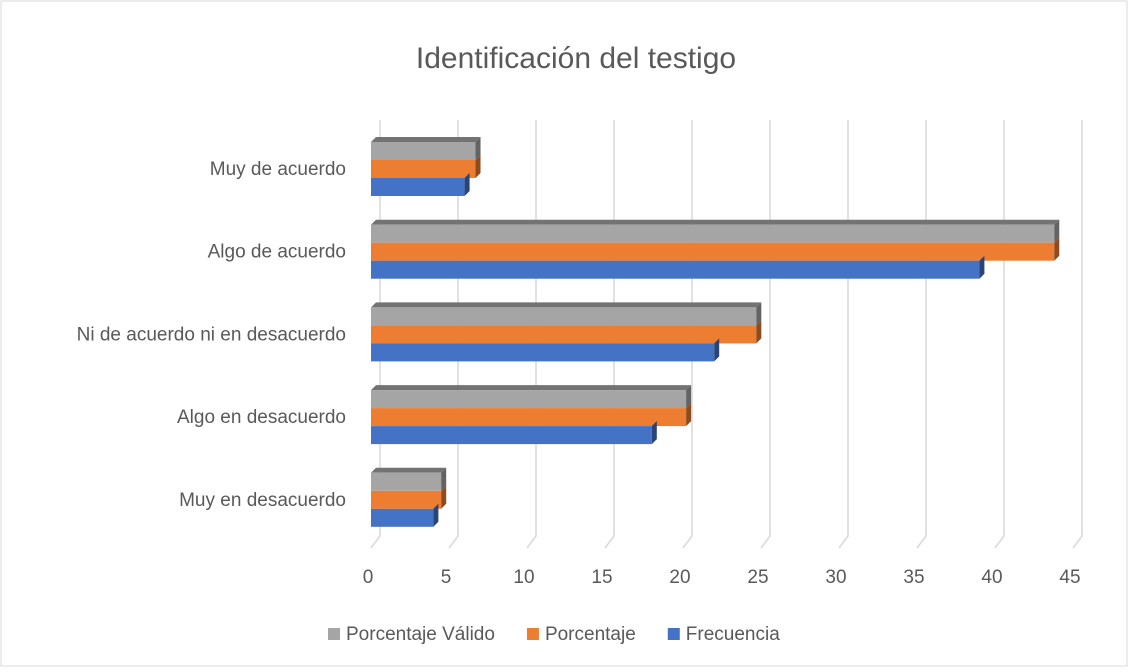  Describe the element at coordinates (278, 169) in the screenshot. I see `y-tick-label: Muy de acuerdo` at that location.